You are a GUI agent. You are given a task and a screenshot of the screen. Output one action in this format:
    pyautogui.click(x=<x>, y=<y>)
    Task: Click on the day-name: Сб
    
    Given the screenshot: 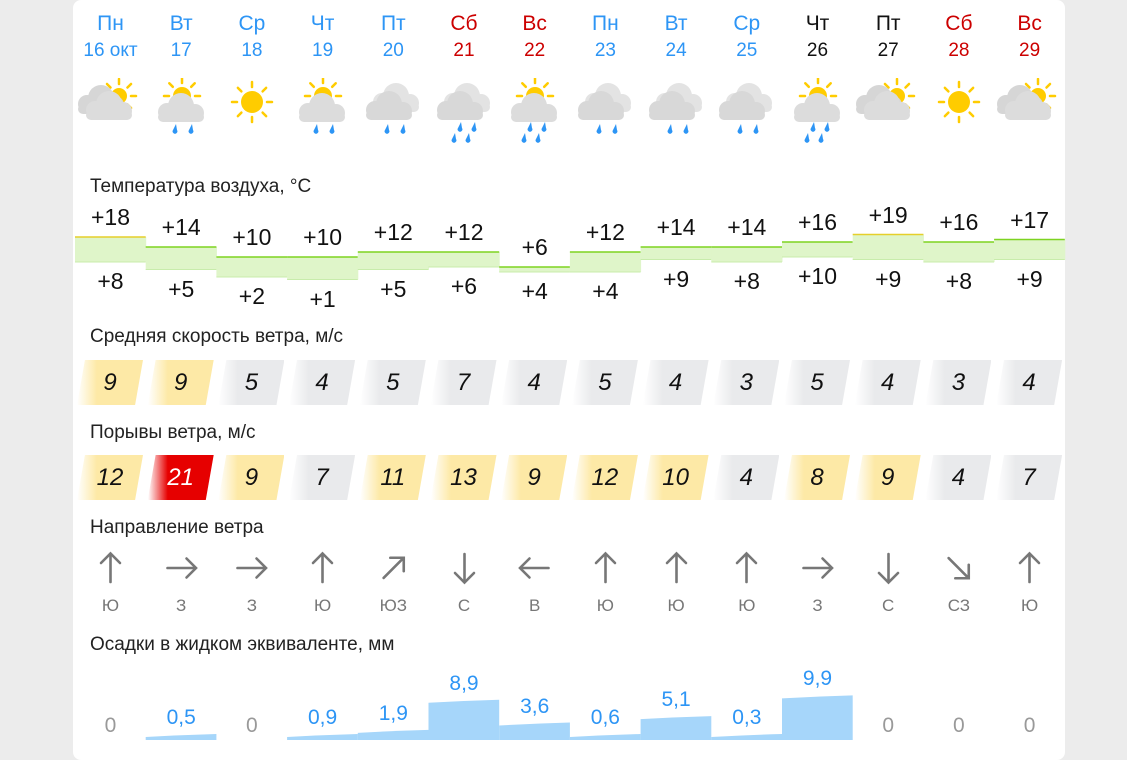 What is the action you would take?
    pyautogui.click(x=959, y=23)
    